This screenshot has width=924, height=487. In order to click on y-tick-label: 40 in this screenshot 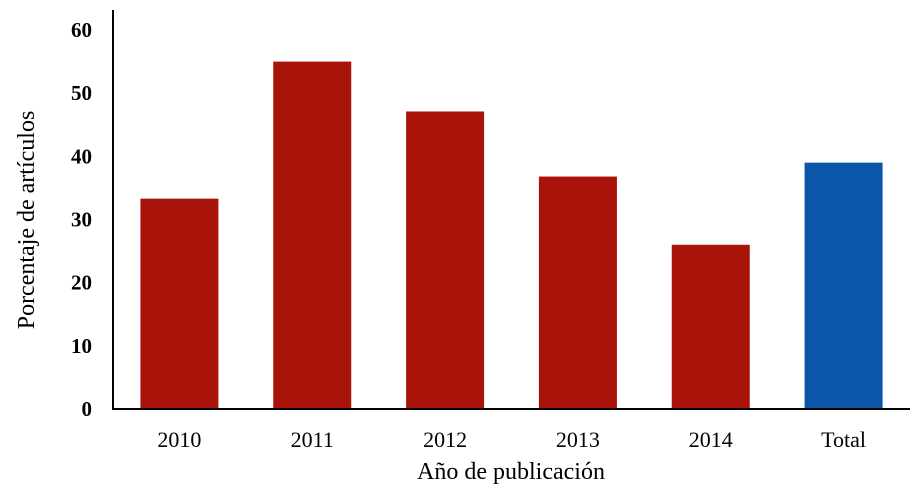, I will do `click(81, 156)`.